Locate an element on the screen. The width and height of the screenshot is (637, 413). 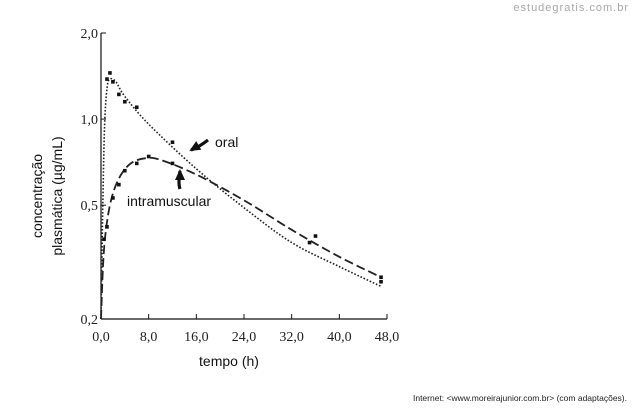
y-tick-label: 0,2 is located at coordinates (90, 320).